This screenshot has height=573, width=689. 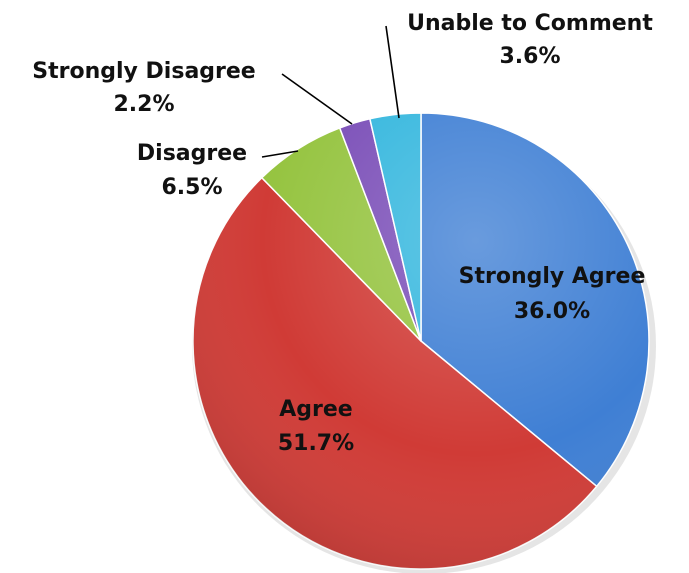 I want to click on leader-line-disagree, so click(x=280, y=154).